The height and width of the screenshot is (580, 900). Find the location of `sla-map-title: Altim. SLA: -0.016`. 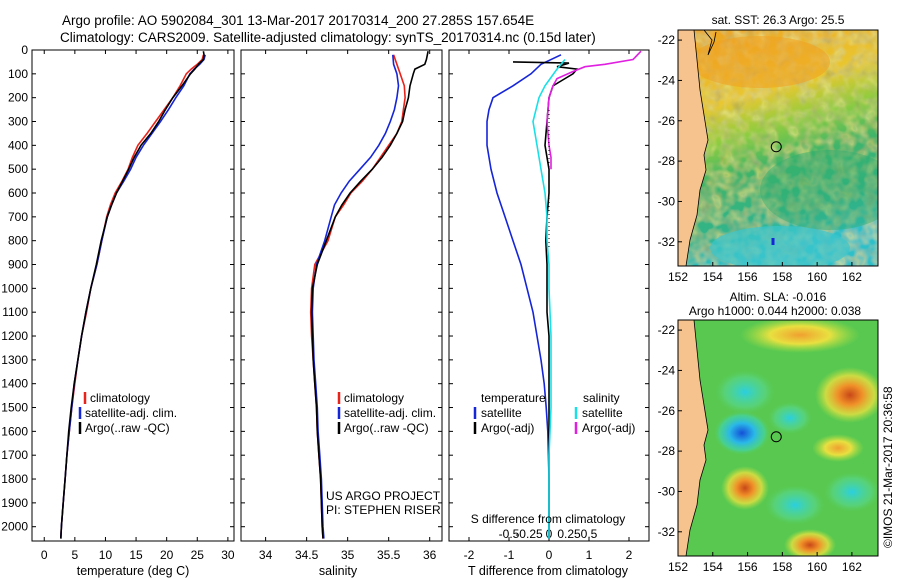

sla-map-title: Altim. SLA: -0.016 is located at coordinates (778, 297).